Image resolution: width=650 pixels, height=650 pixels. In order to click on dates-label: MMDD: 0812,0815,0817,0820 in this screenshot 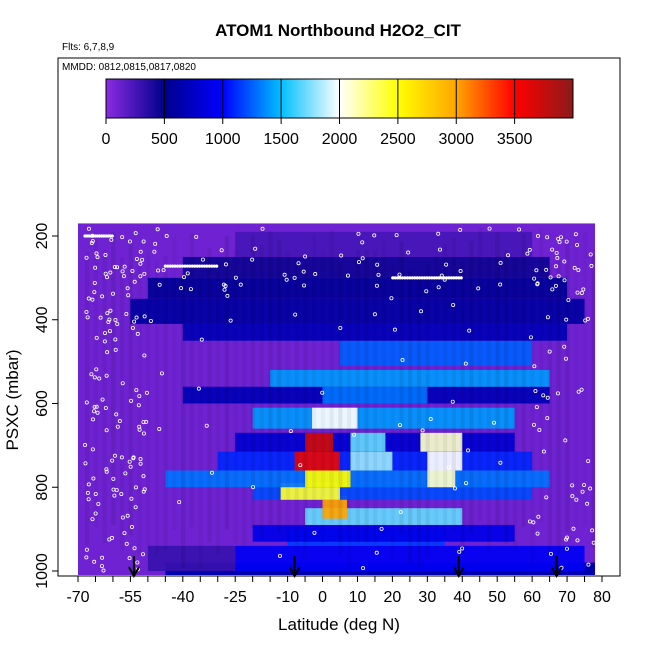, I will do `click(129, 67)`.